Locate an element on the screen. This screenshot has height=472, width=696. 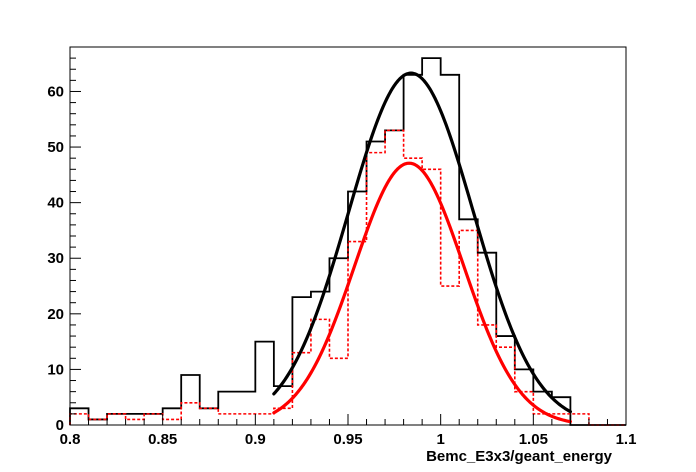
x-tick-label: 1.1 is located at coordinates (626, 439).